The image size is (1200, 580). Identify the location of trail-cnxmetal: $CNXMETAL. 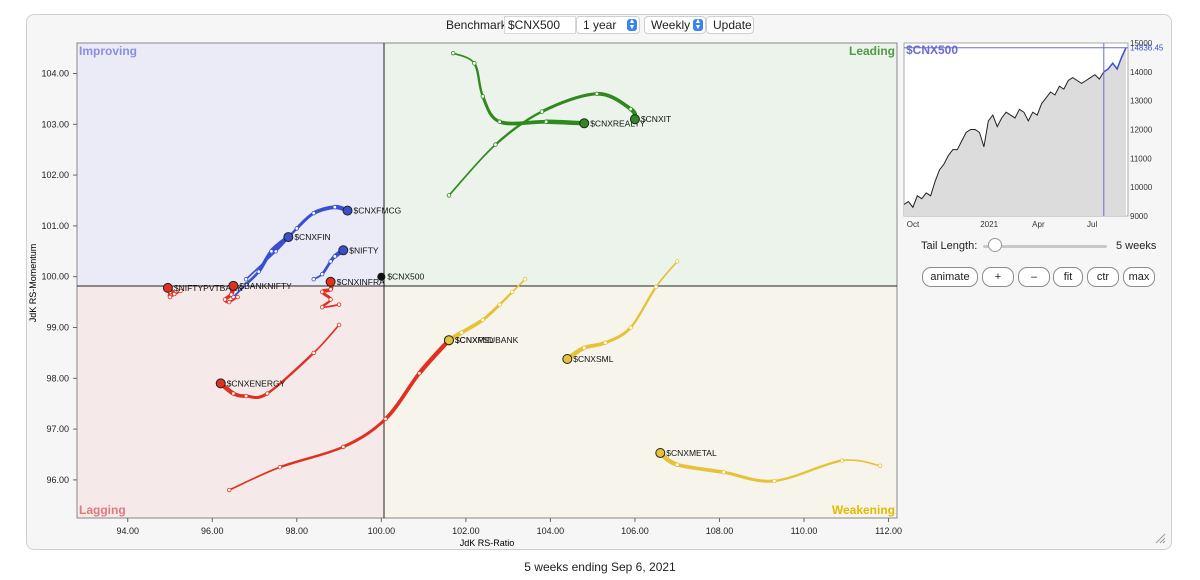
(769, 465).